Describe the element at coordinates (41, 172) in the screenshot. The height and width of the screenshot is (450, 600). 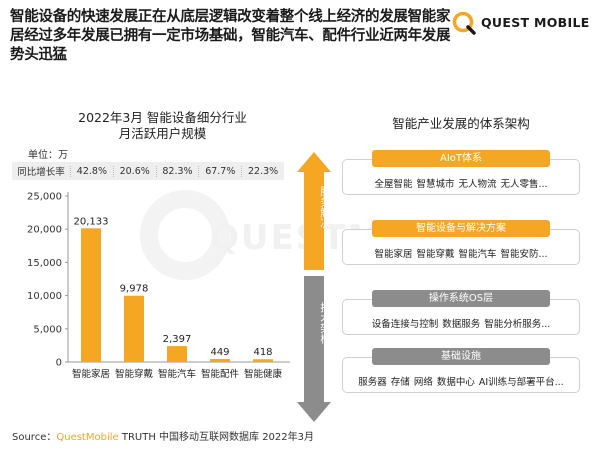
I see `yoy-growth-label: 同比增长率` at that location.